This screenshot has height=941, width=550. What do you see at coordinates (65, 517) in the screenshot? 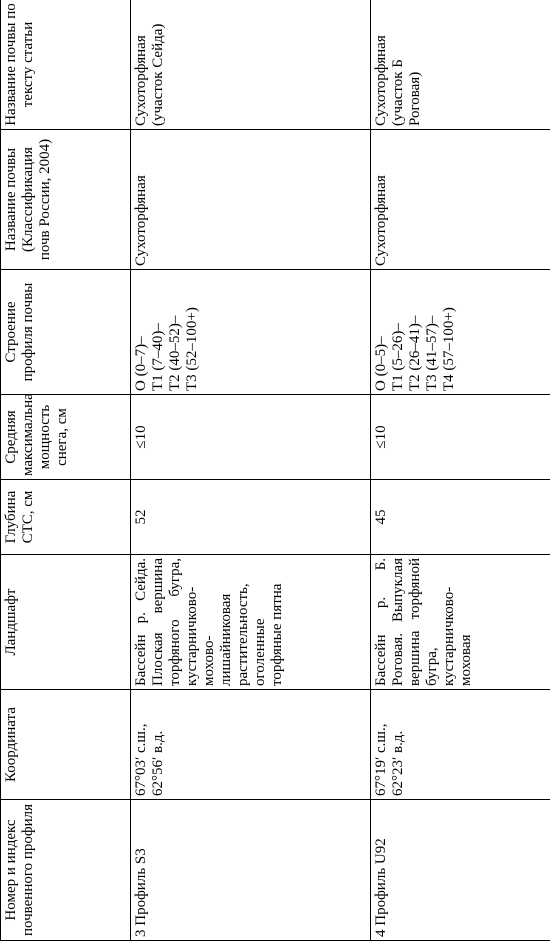
I see `header-cell: Глубина СТС, см` at bounding box center [65, 517].